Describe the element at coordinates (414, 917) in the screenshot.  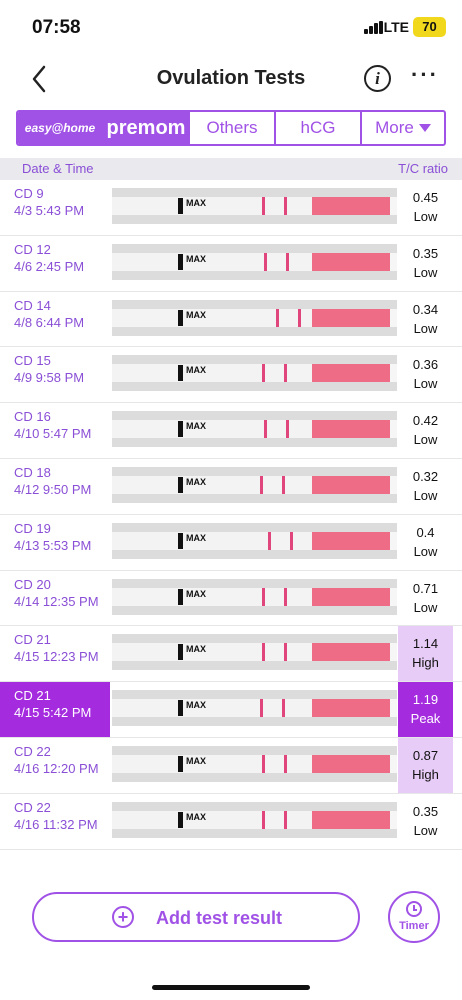
I see `timer-button: Timer` at that location.